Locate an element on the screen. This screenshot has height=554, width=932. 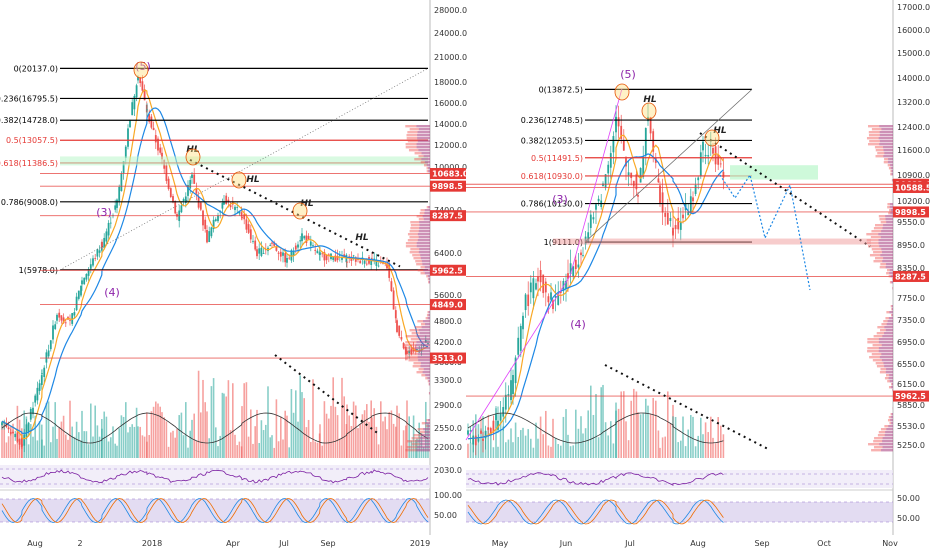
right-fib-label: 0.236(12748.5) is located at coordinates (552, 120).